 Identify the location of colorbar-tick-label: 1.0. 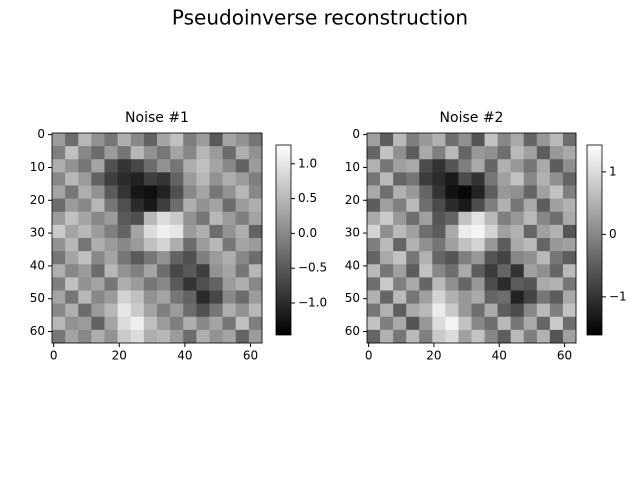
(307, 163).